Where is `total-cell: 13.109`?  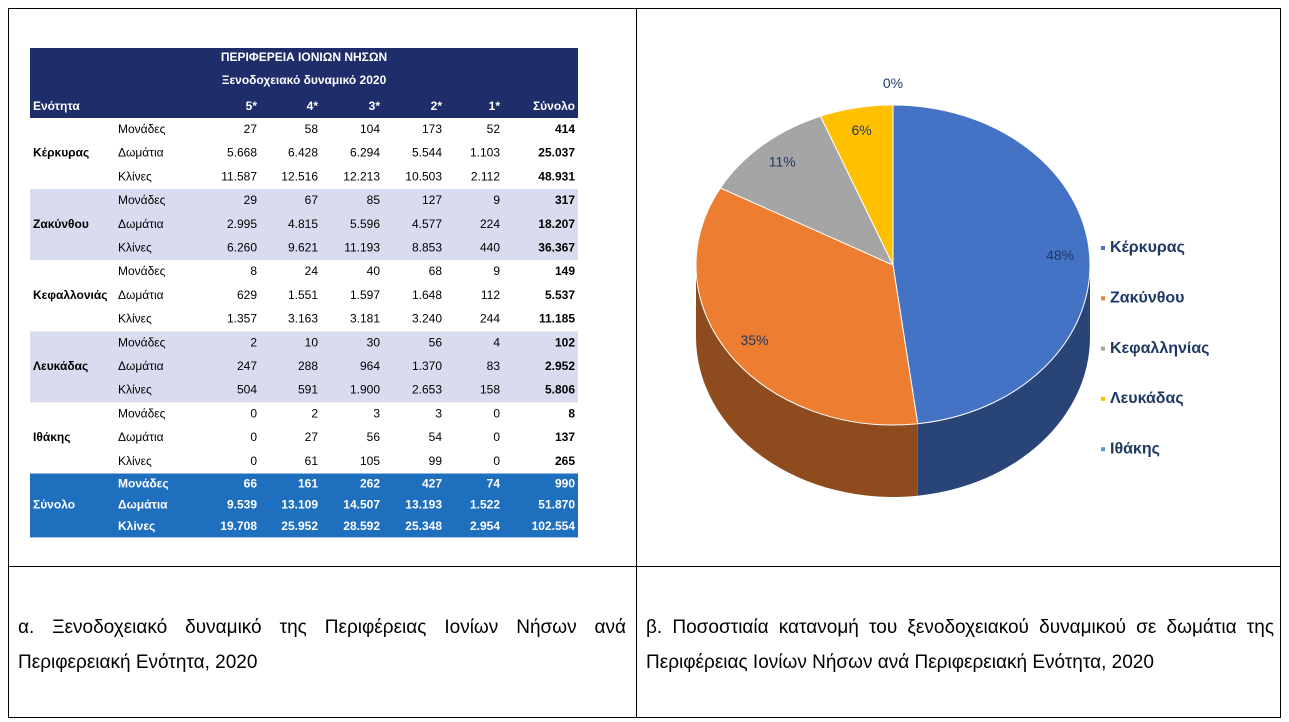
total-cell: 13.109 is located at coordinates (299, 505).